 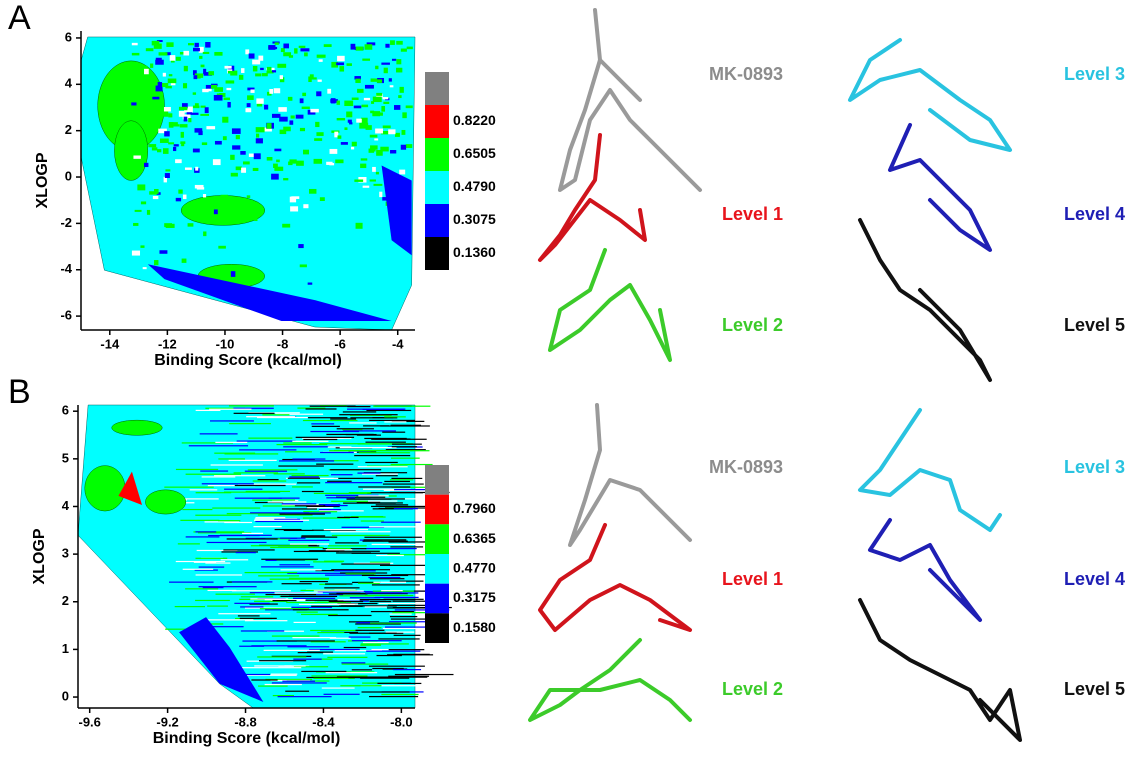 What do you see at coordinates (437, 253) in the screenshot?
I see `colorbar-swatch` at bounding box center [437, 253].